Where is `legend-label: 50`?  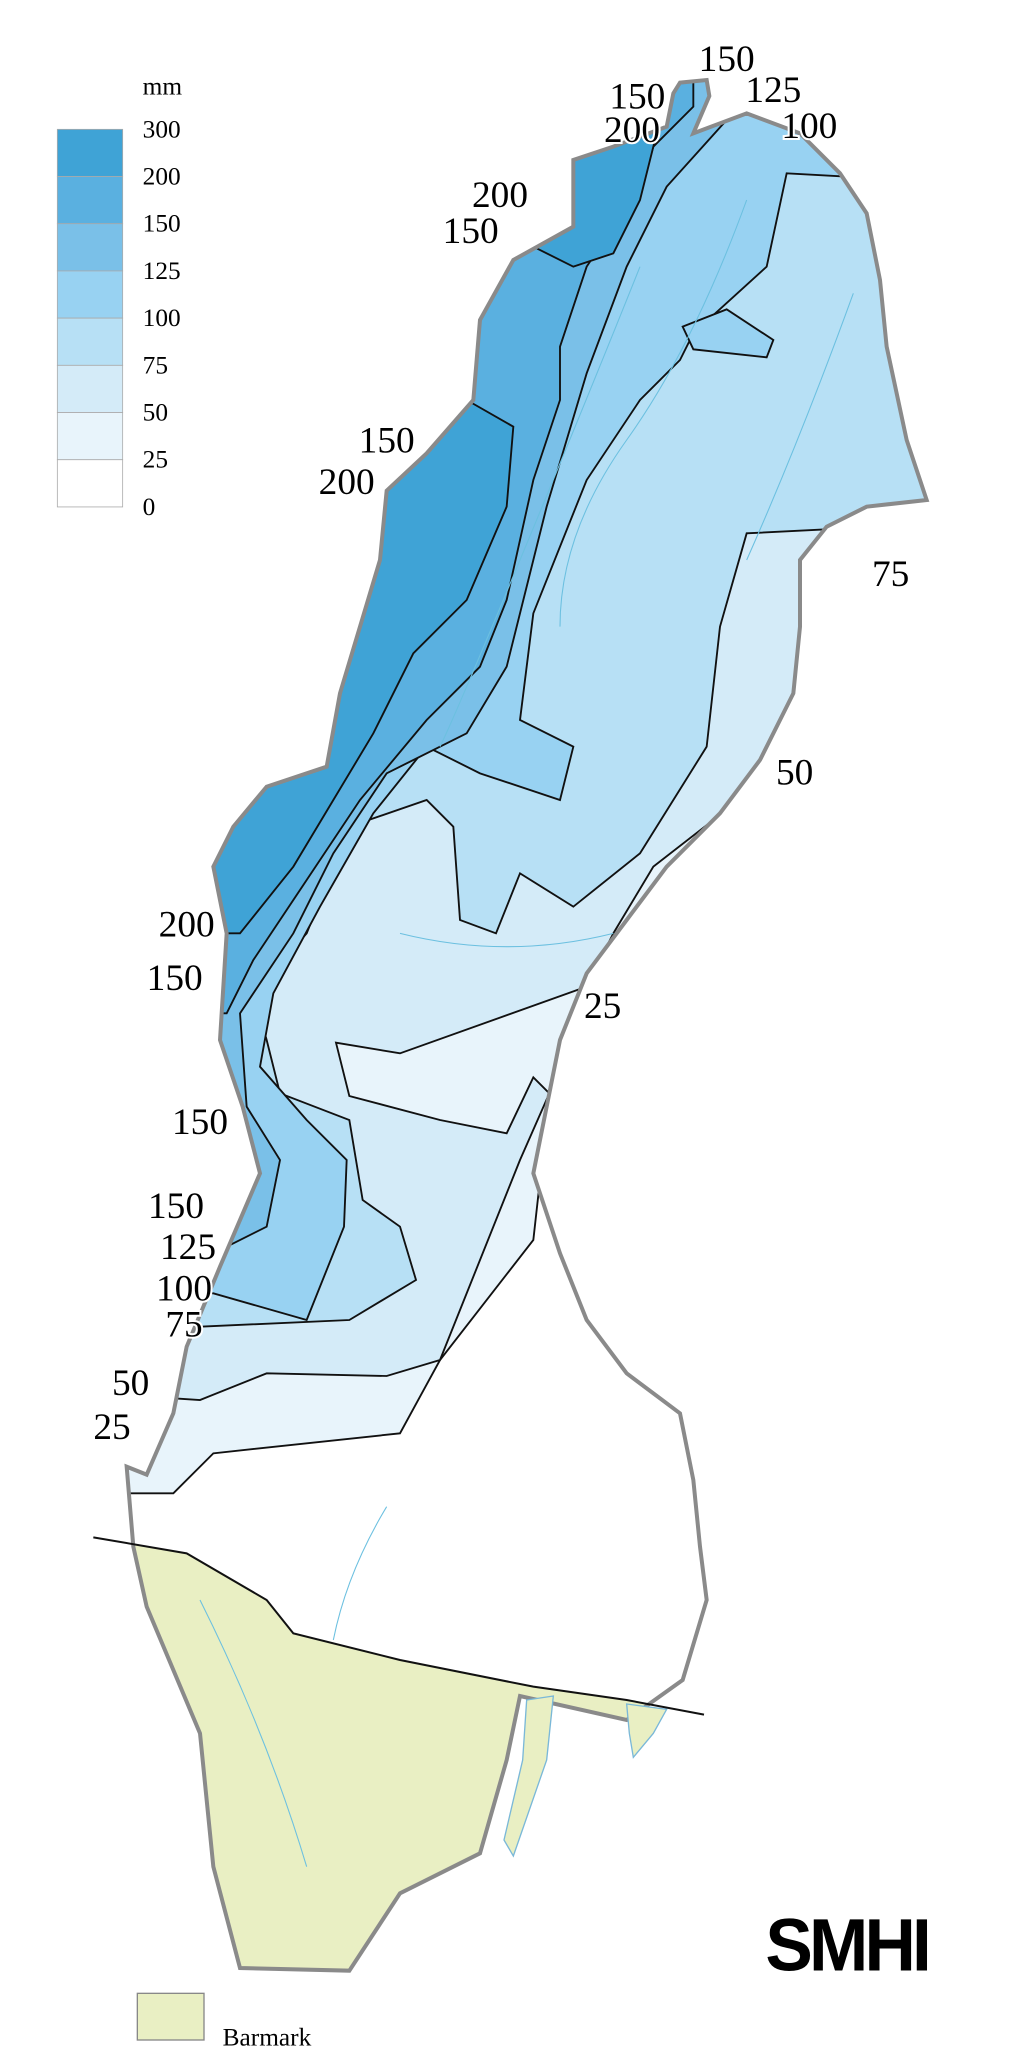
legend-label: 50 is located at coordinates (155, 413).